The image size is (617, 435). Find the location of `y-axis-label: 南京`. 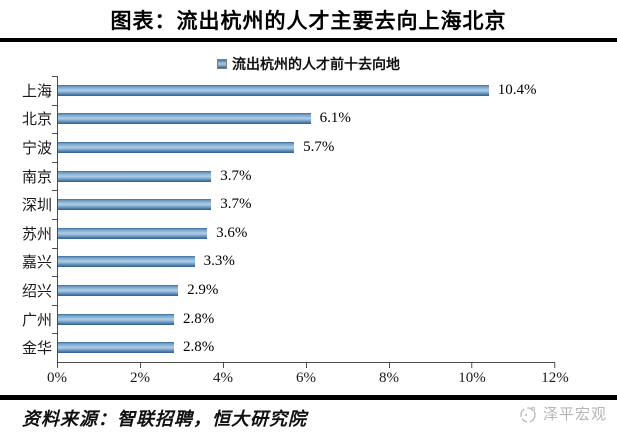

y-axis-label: 南京 is located at coordinates (36, 177).